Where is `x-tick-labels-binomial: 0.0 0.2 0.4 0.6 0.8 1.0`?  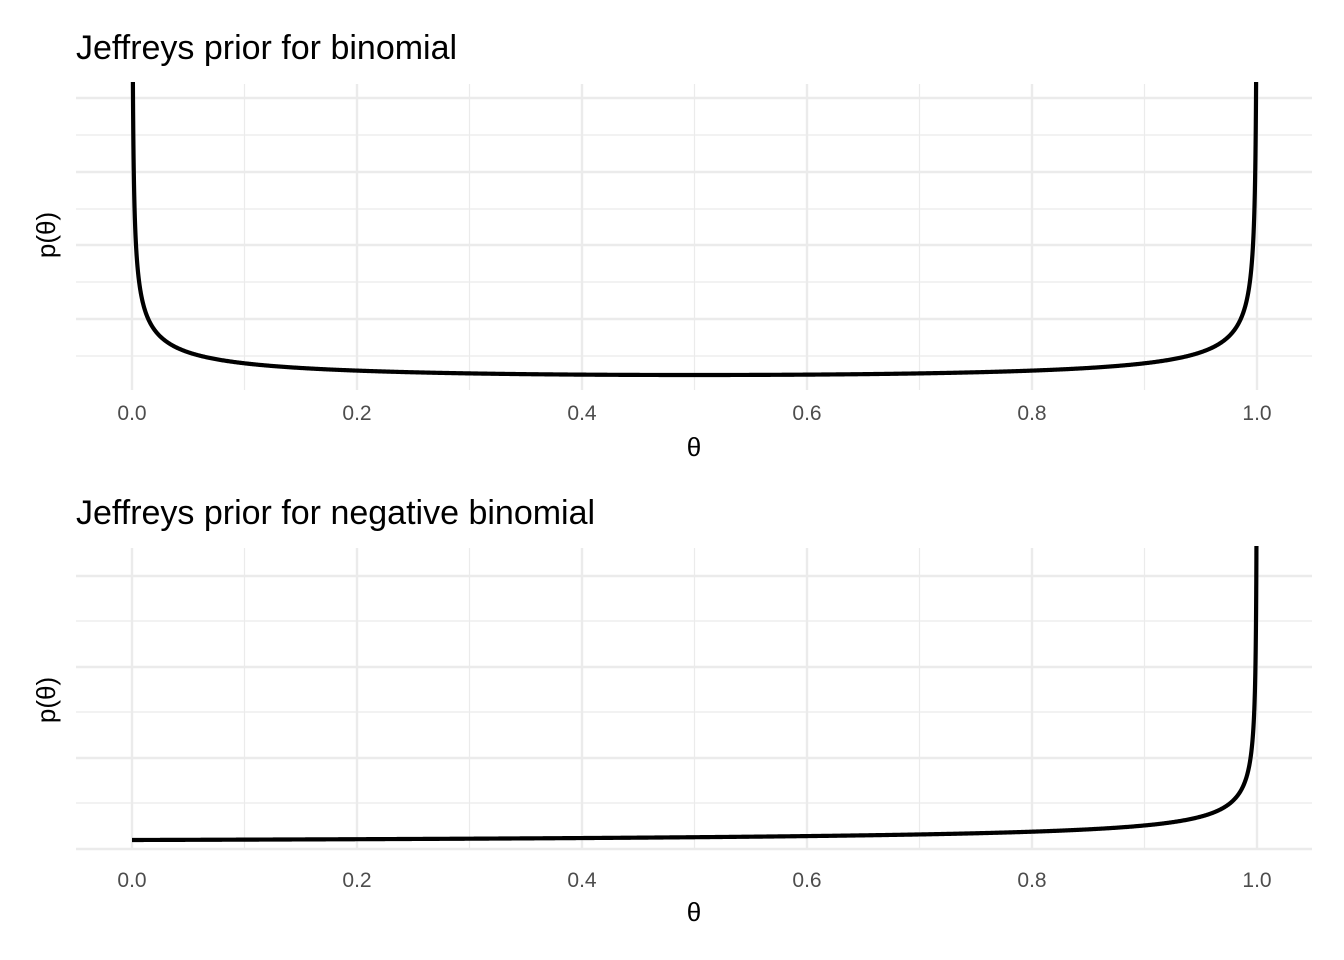 x-tick-labels-binomial: 0.0 0.2 0.4 0.6 0.8 1.0 is located at coordinates (694, 413).